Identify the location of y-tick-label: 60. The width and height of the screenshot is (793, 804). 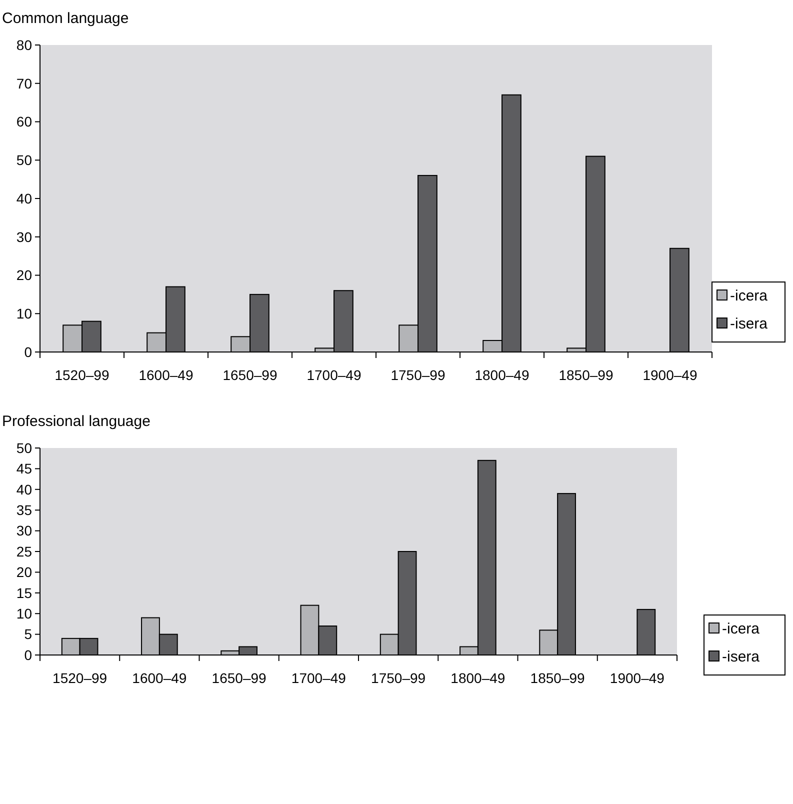
(24, 122).